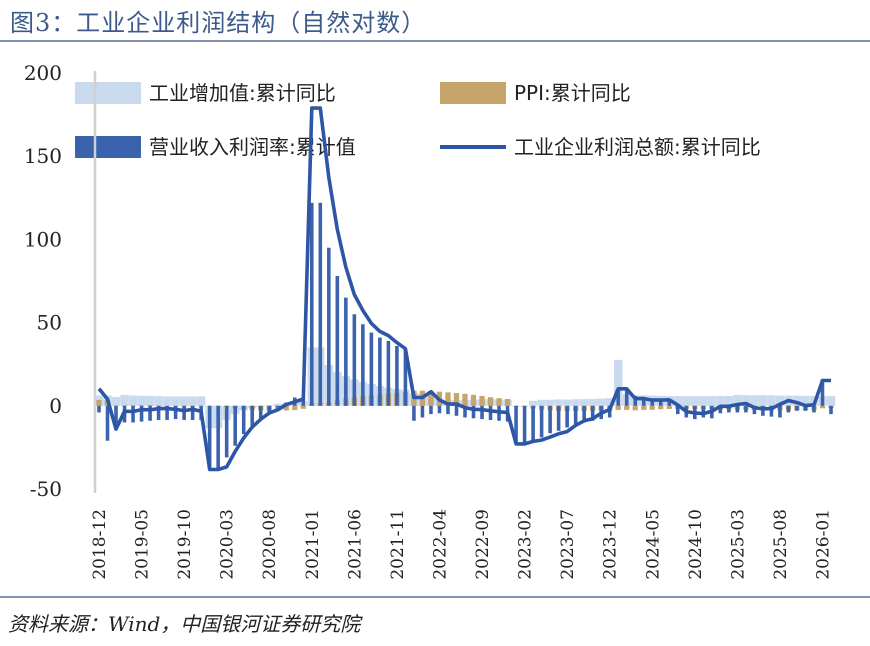  Describe the element at coordinates (43, 239) in the screenshot. I see `y-tick-label: 100` at that location.